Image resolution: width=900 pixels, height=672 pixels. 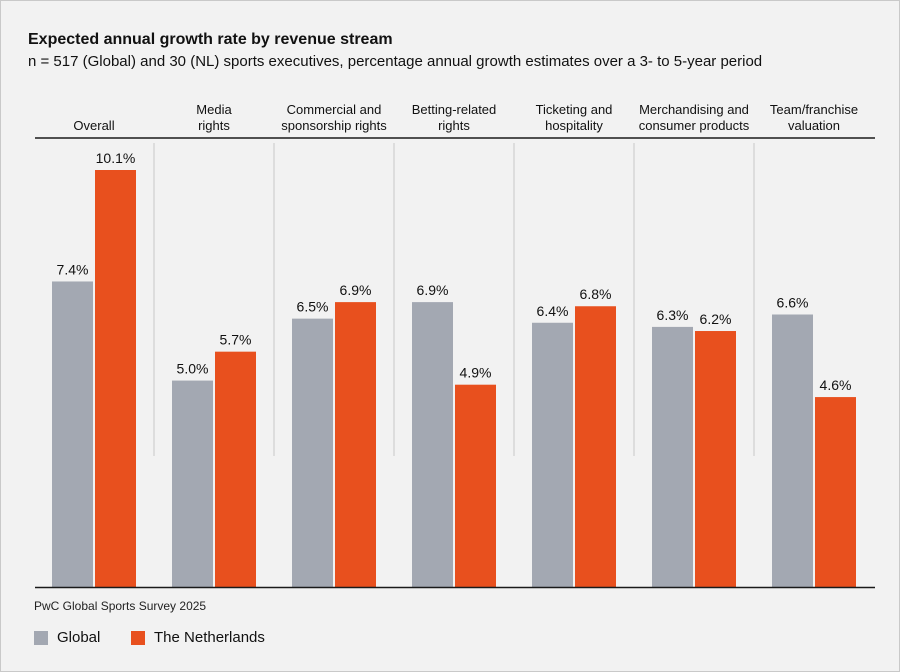 I want to click on value-label-netherlands: 4.6%, so click(x=836, y=385).